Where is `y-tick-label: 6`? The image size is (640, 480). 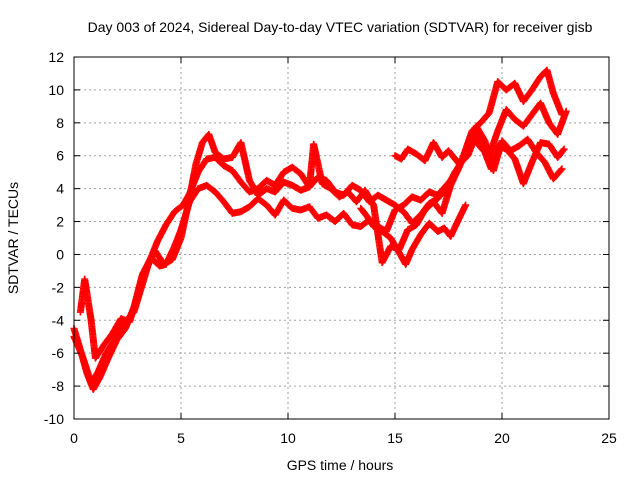 y-tick-label: 6 is located at coordinates (60, 156).